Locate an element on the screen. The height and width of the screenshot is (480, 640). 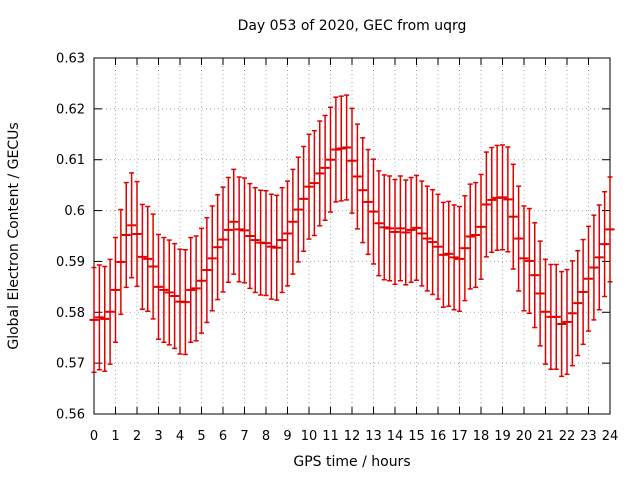
x-tick-label: 20 is located at coordinates (524, 436).